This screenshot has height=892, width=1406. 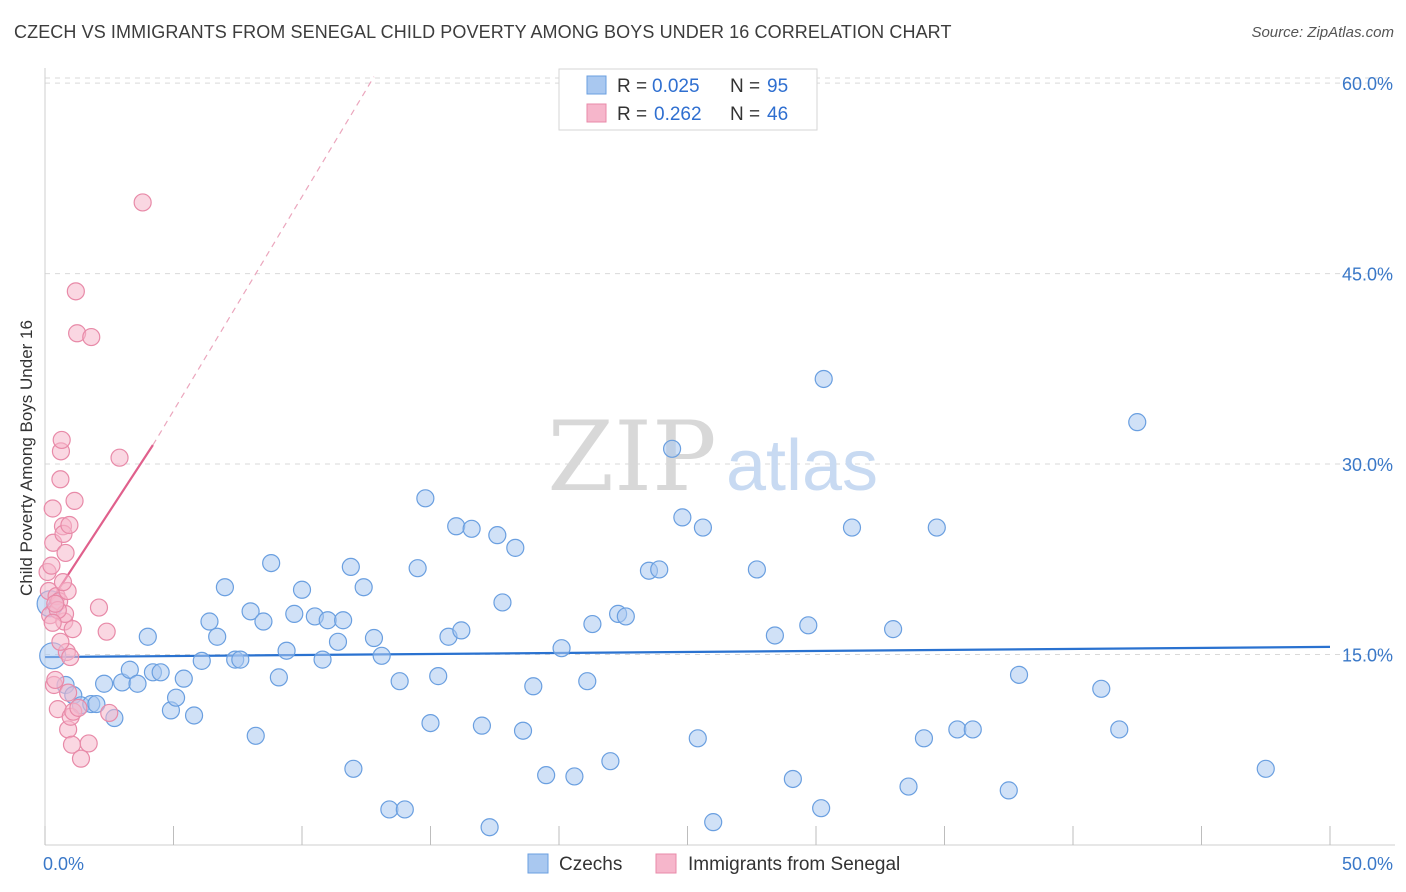 I want to click on y-tick-label-2: 45.0%, so click(x=1367, y=275).